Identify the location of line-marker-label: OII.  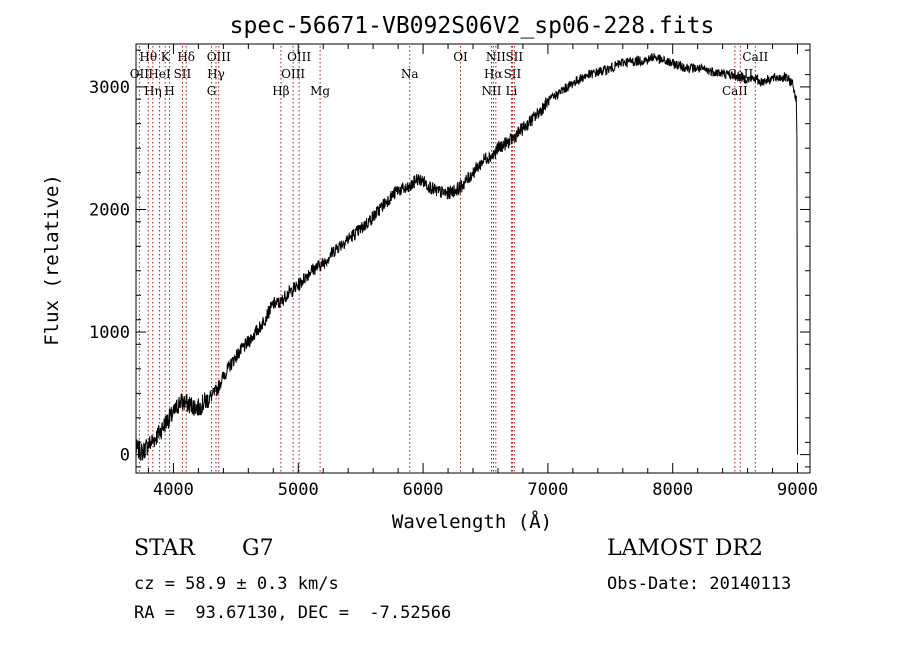
(140, 74).